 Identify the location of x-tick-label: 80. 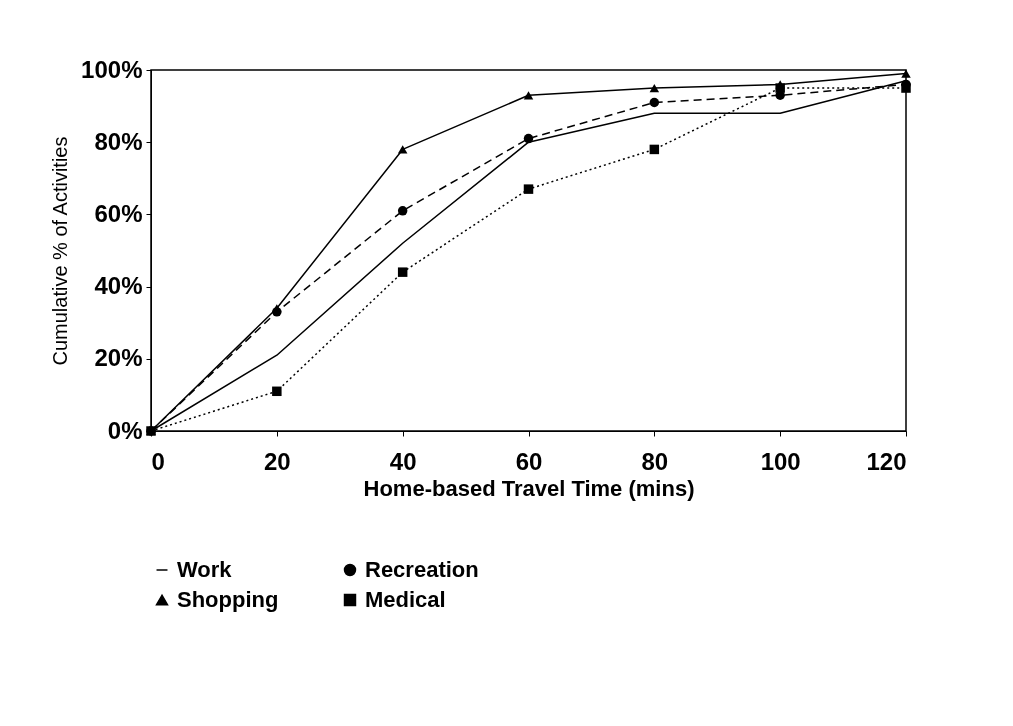
(655, 461).